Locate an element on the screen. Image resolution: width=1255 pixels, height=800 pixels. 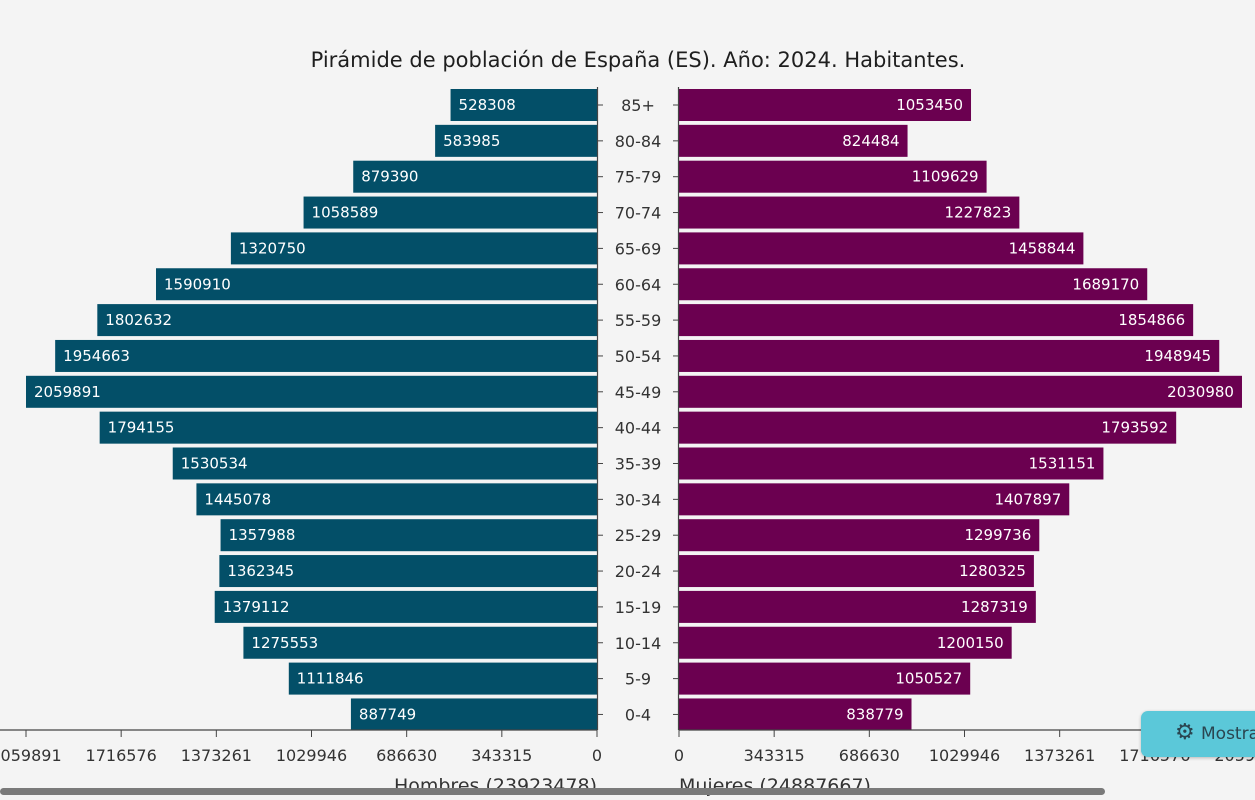
category-label-40-44: 40-44 is located at coordinates (638, 428).